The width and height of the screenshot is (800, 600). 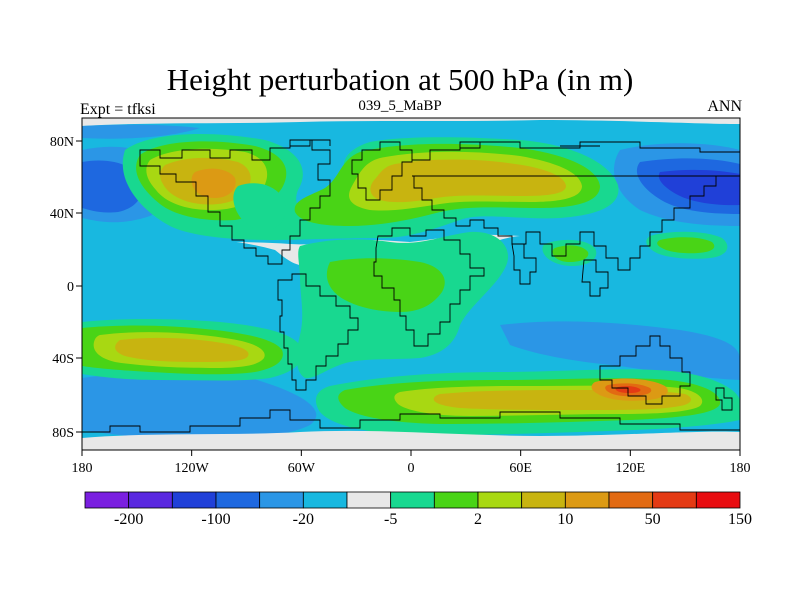 What do you see at coordinates (390, 519) in the screenshot?
I see `colorbar-label: -5` at bounding box center [390, 519].